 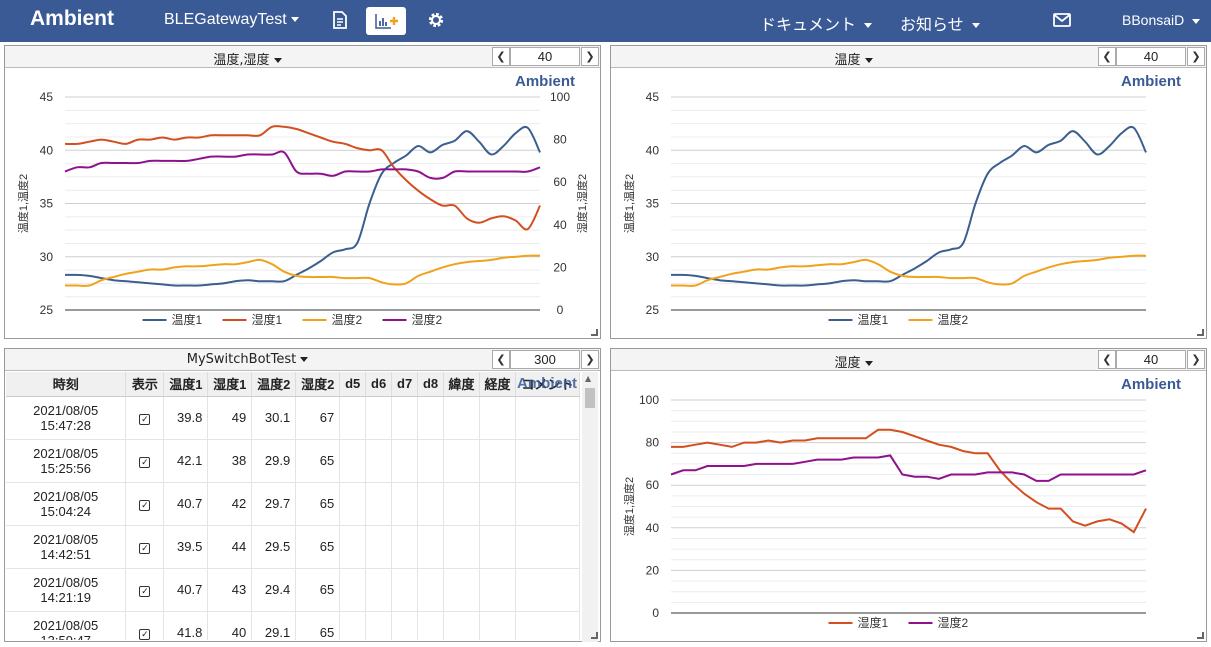 What do you see at coordinates (23, 203) in the screenshot?
I see `y-axis-label: 温度1,温度2` at bounding box center [23, 203].